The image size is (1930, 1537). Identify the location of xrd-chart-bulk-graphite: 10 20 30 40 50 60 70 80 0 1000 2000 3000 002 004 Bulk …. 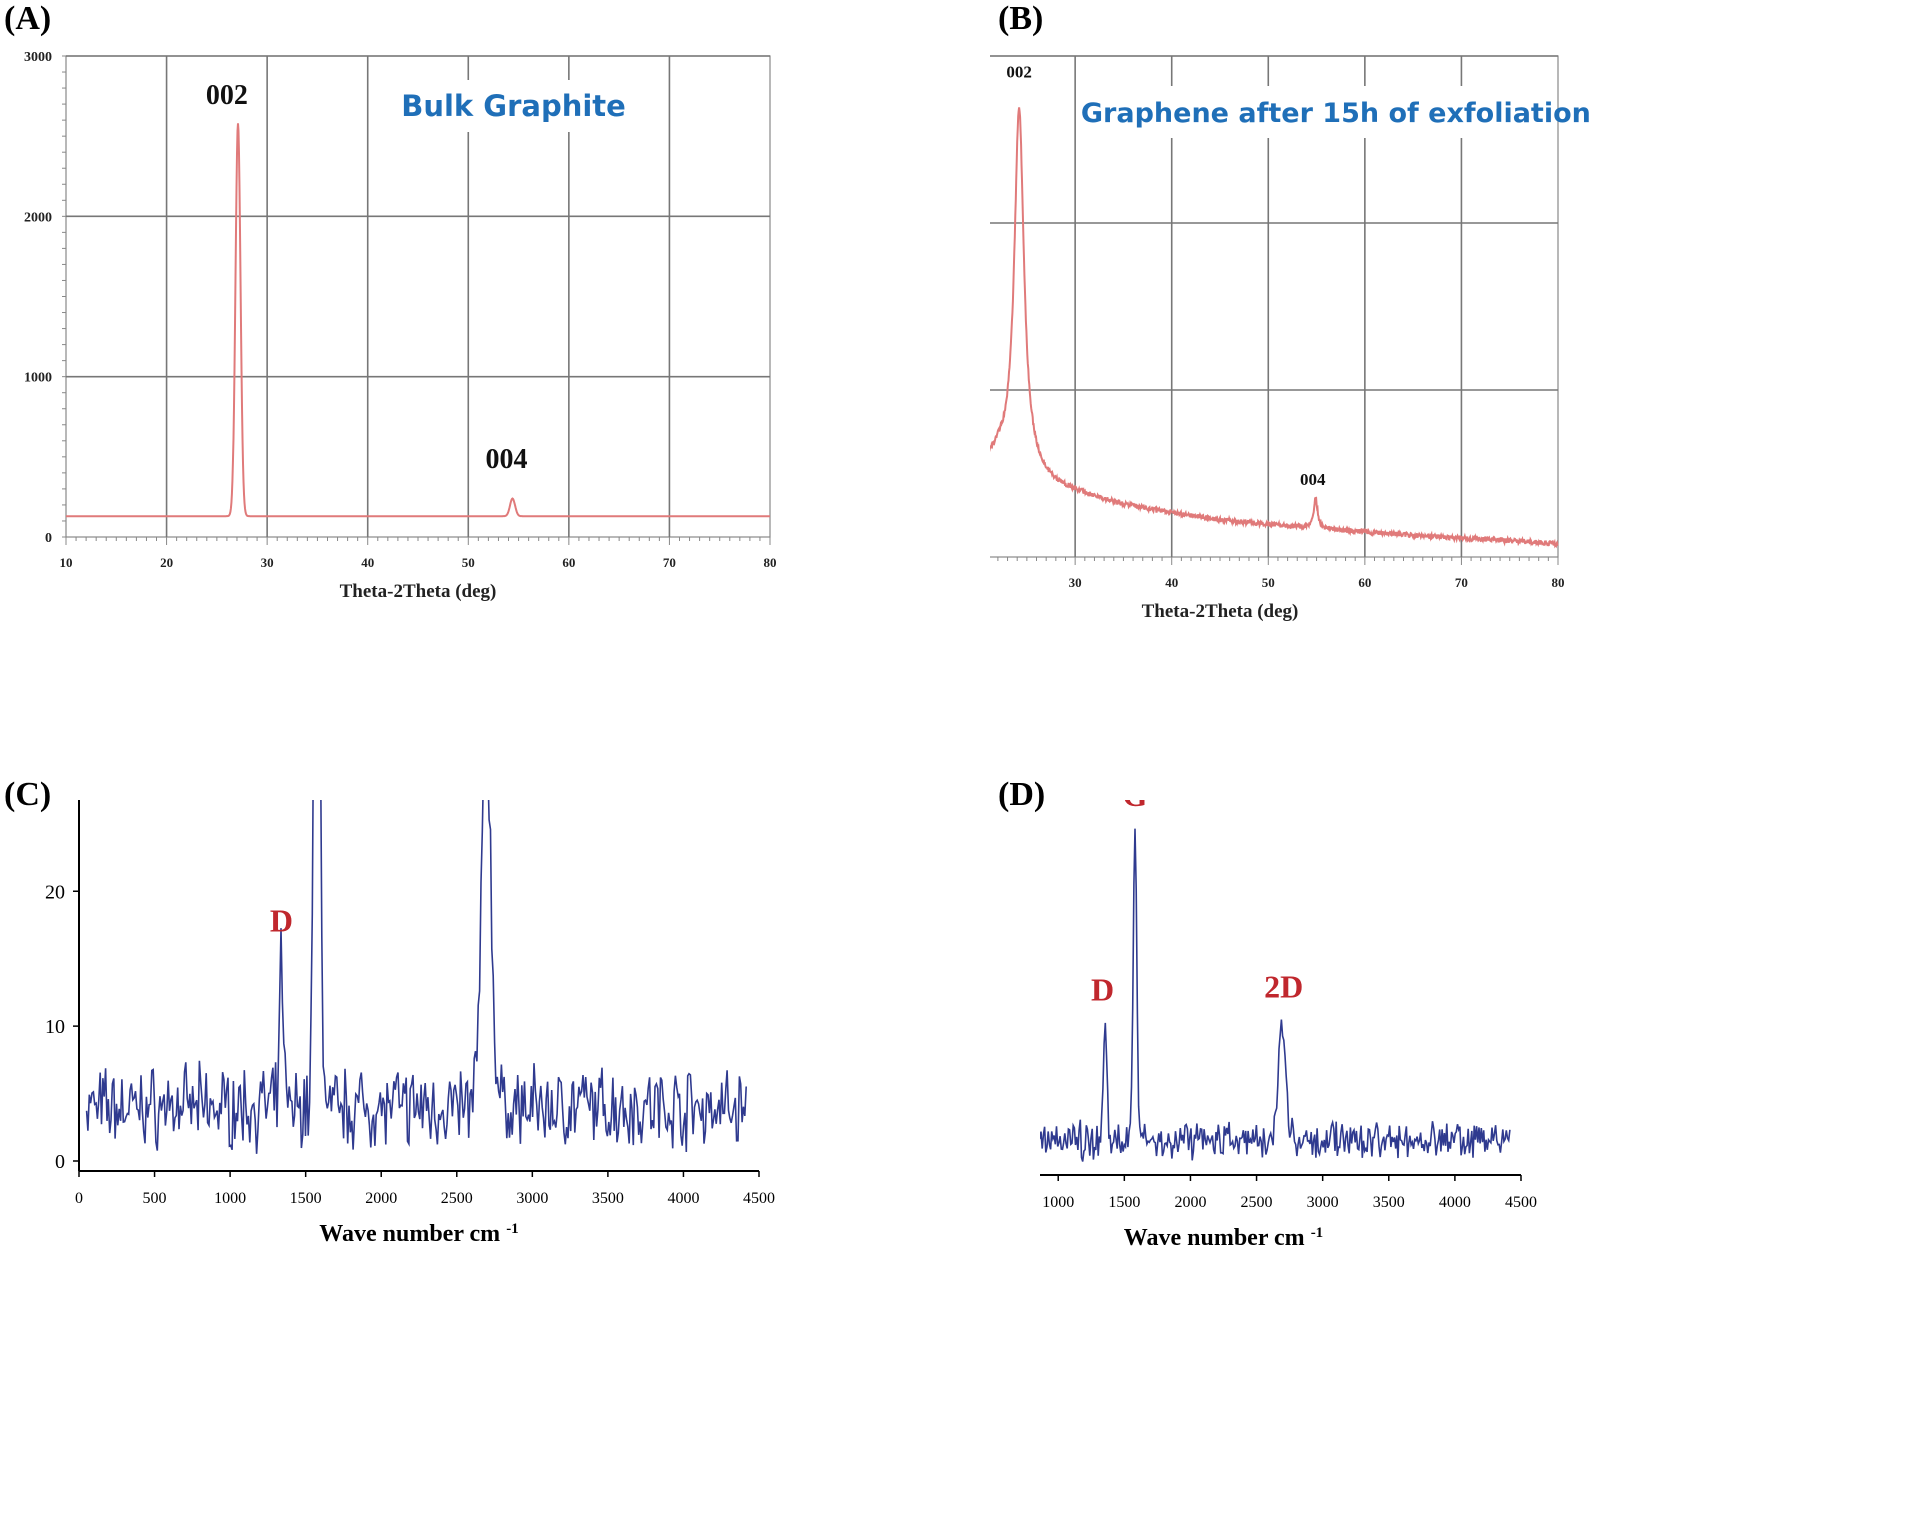
(400, 326).